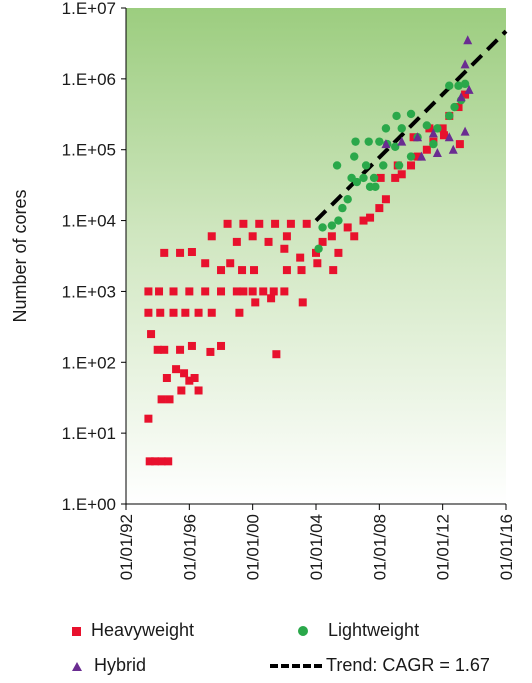  Describe the element at coordinates (358, 630) in the screenshot. I see `legend-item-lightweight: Lightweight` at that location.